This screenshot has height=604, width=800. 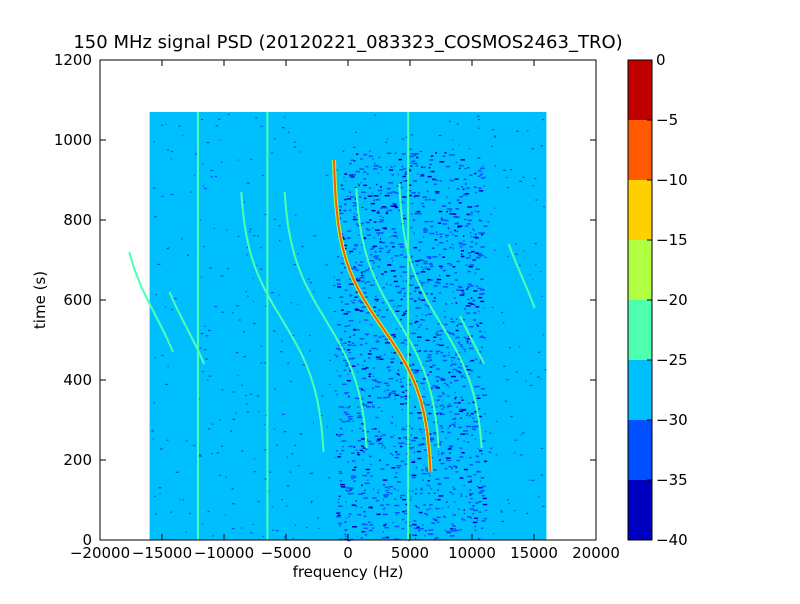 What do you see at coordinates (640, 210) in the screenshot?
I see `colorbar-segment` at bounding box center [640, 210].